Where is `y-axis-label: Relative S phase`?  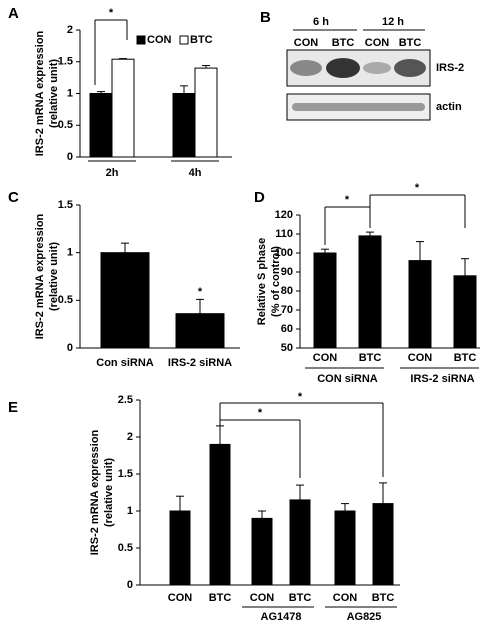
y-axis-label: Relative S phase is located at coordinates (262, 281).